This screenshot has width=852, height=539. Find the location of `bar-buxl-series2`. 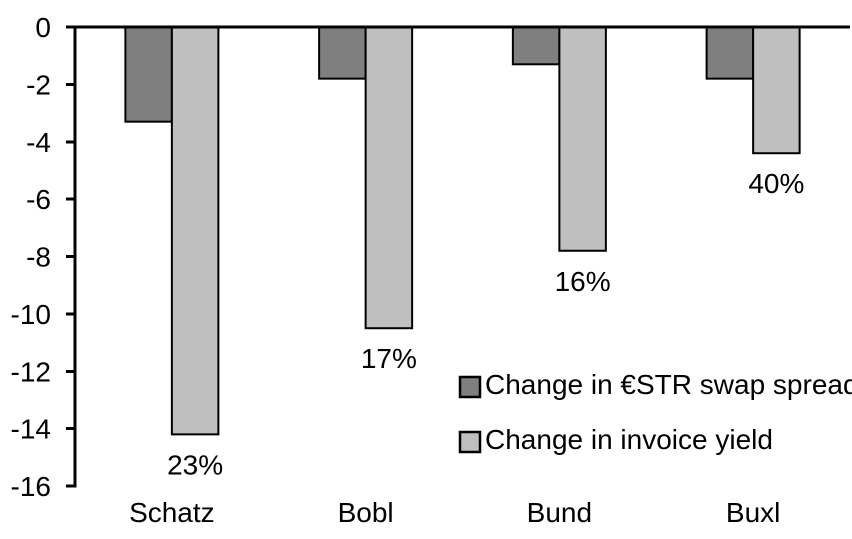

bar-buxl-series2 is located at coordinates (776, 90).